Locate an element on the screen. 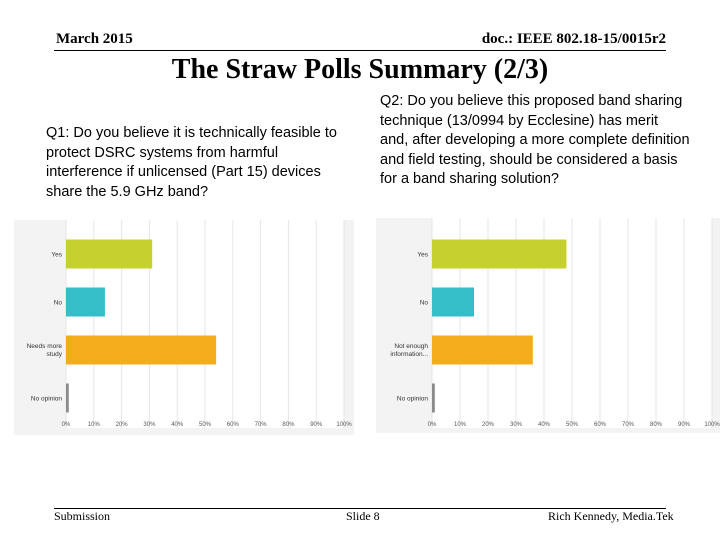  chart-category-label: Needs more study is located at coordinates (45, 350).